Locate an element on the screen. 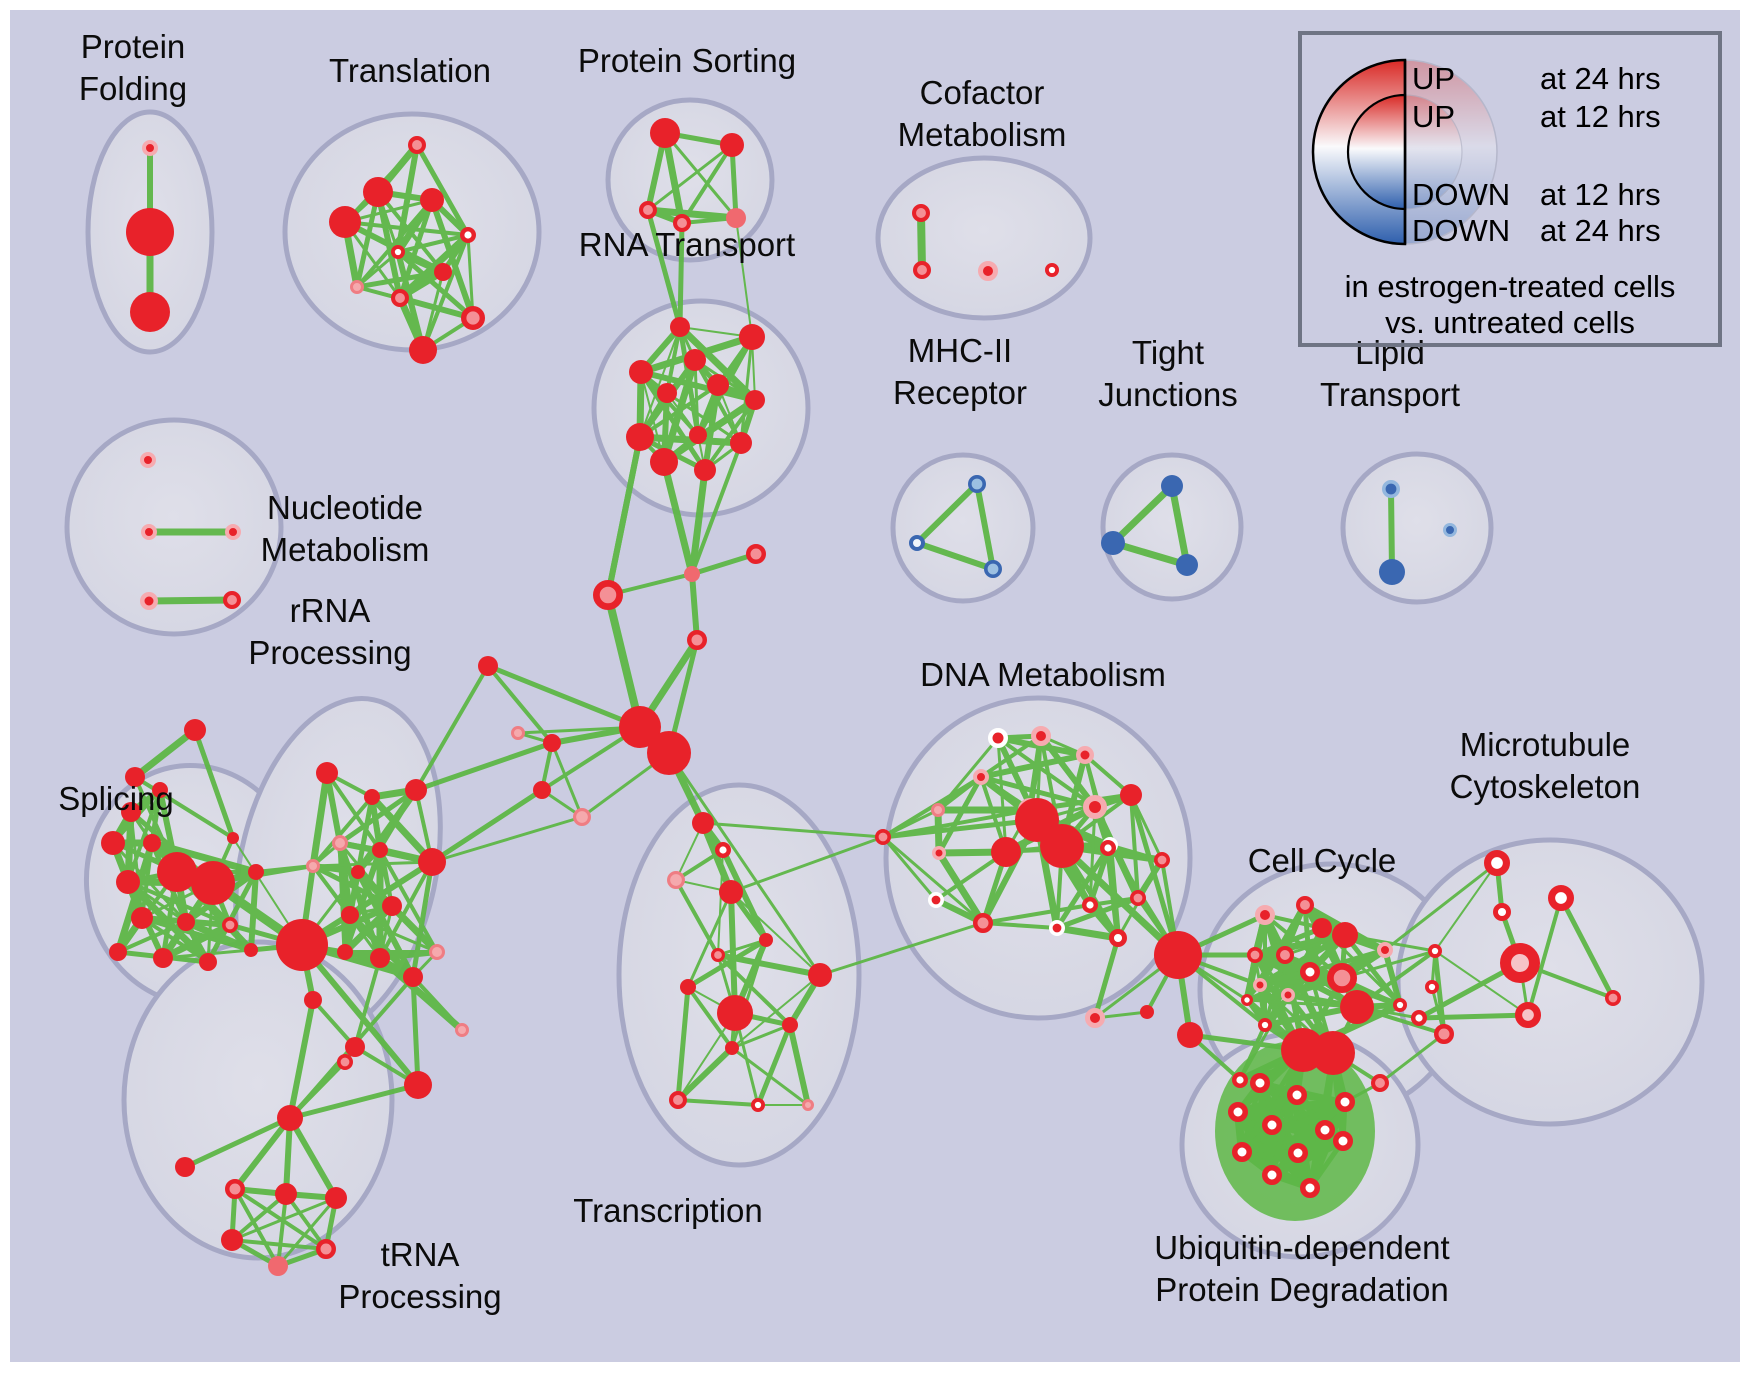 The height and width of the screenshot is (1376, 1750). cluster-label-rrna-processing: rRNA is located at coordinates (330, 610).